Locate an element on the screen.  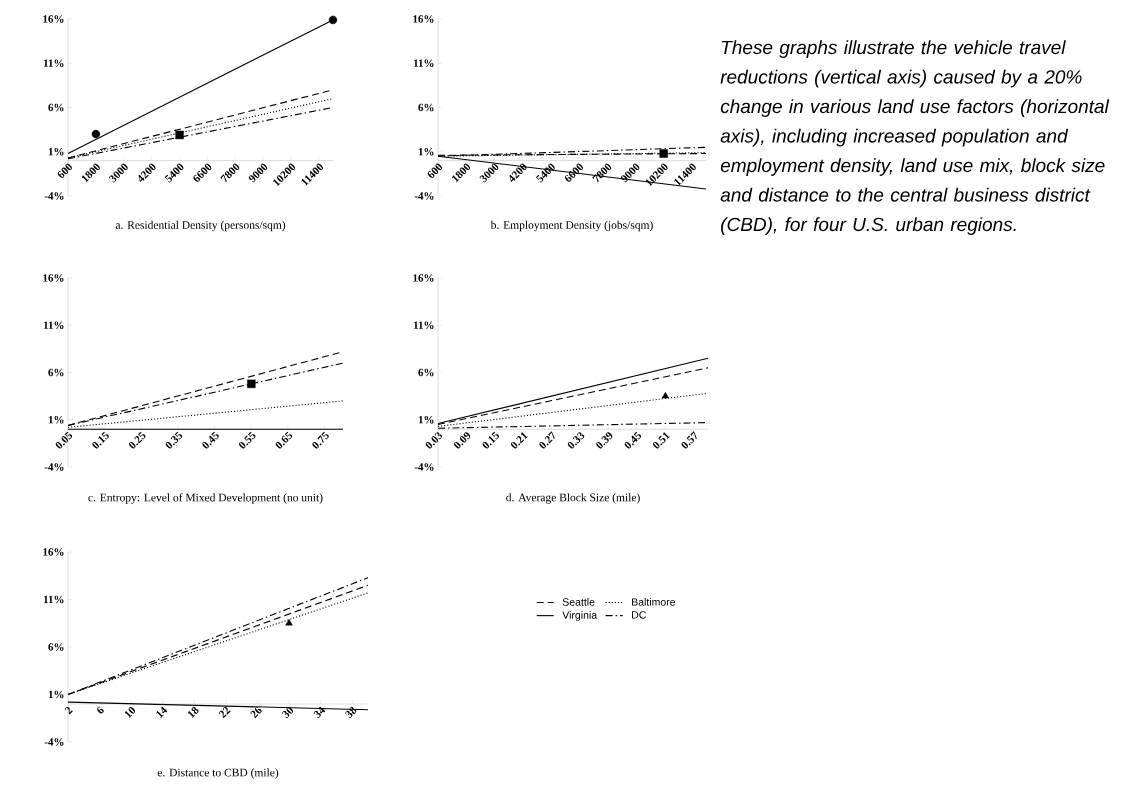
legend-label: Baltimore is located at coordinates (654, 601).